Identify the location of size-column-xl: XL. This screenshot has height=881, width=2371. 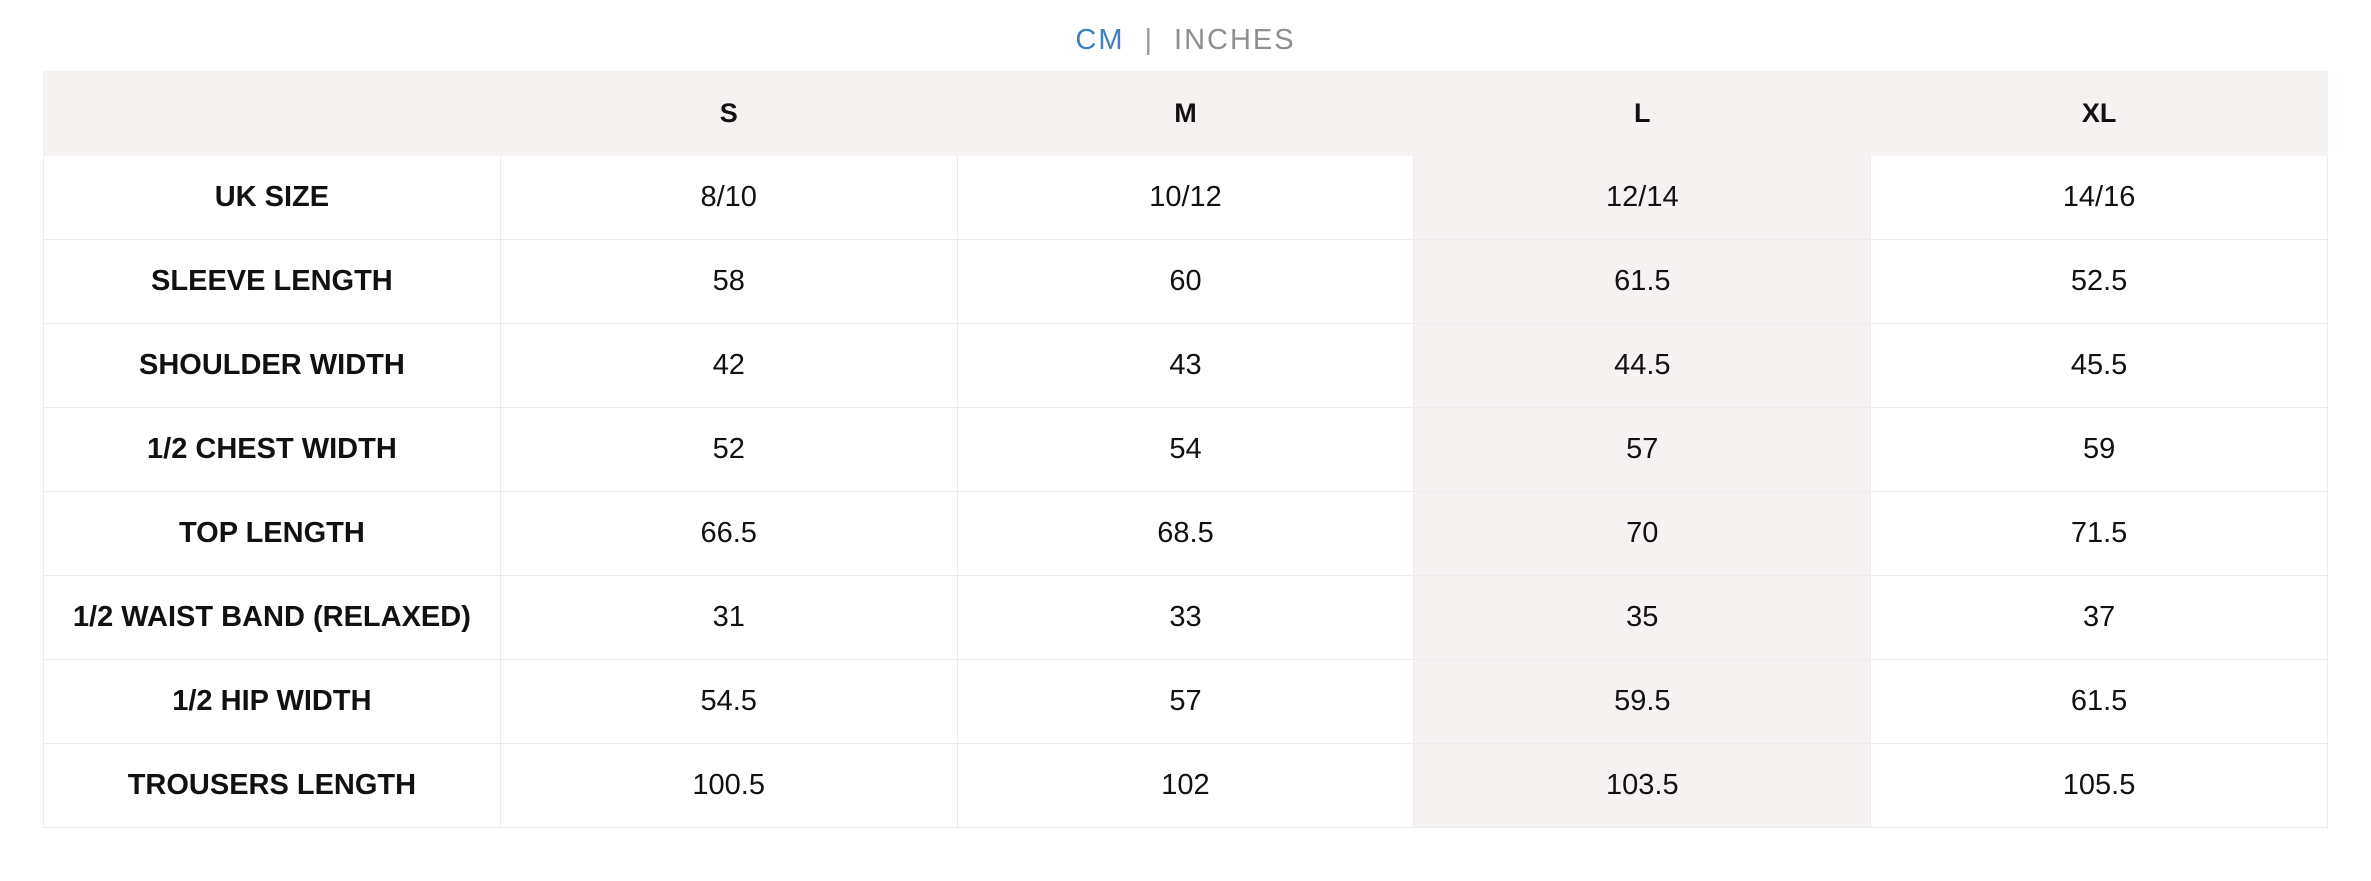
(2099, 113).